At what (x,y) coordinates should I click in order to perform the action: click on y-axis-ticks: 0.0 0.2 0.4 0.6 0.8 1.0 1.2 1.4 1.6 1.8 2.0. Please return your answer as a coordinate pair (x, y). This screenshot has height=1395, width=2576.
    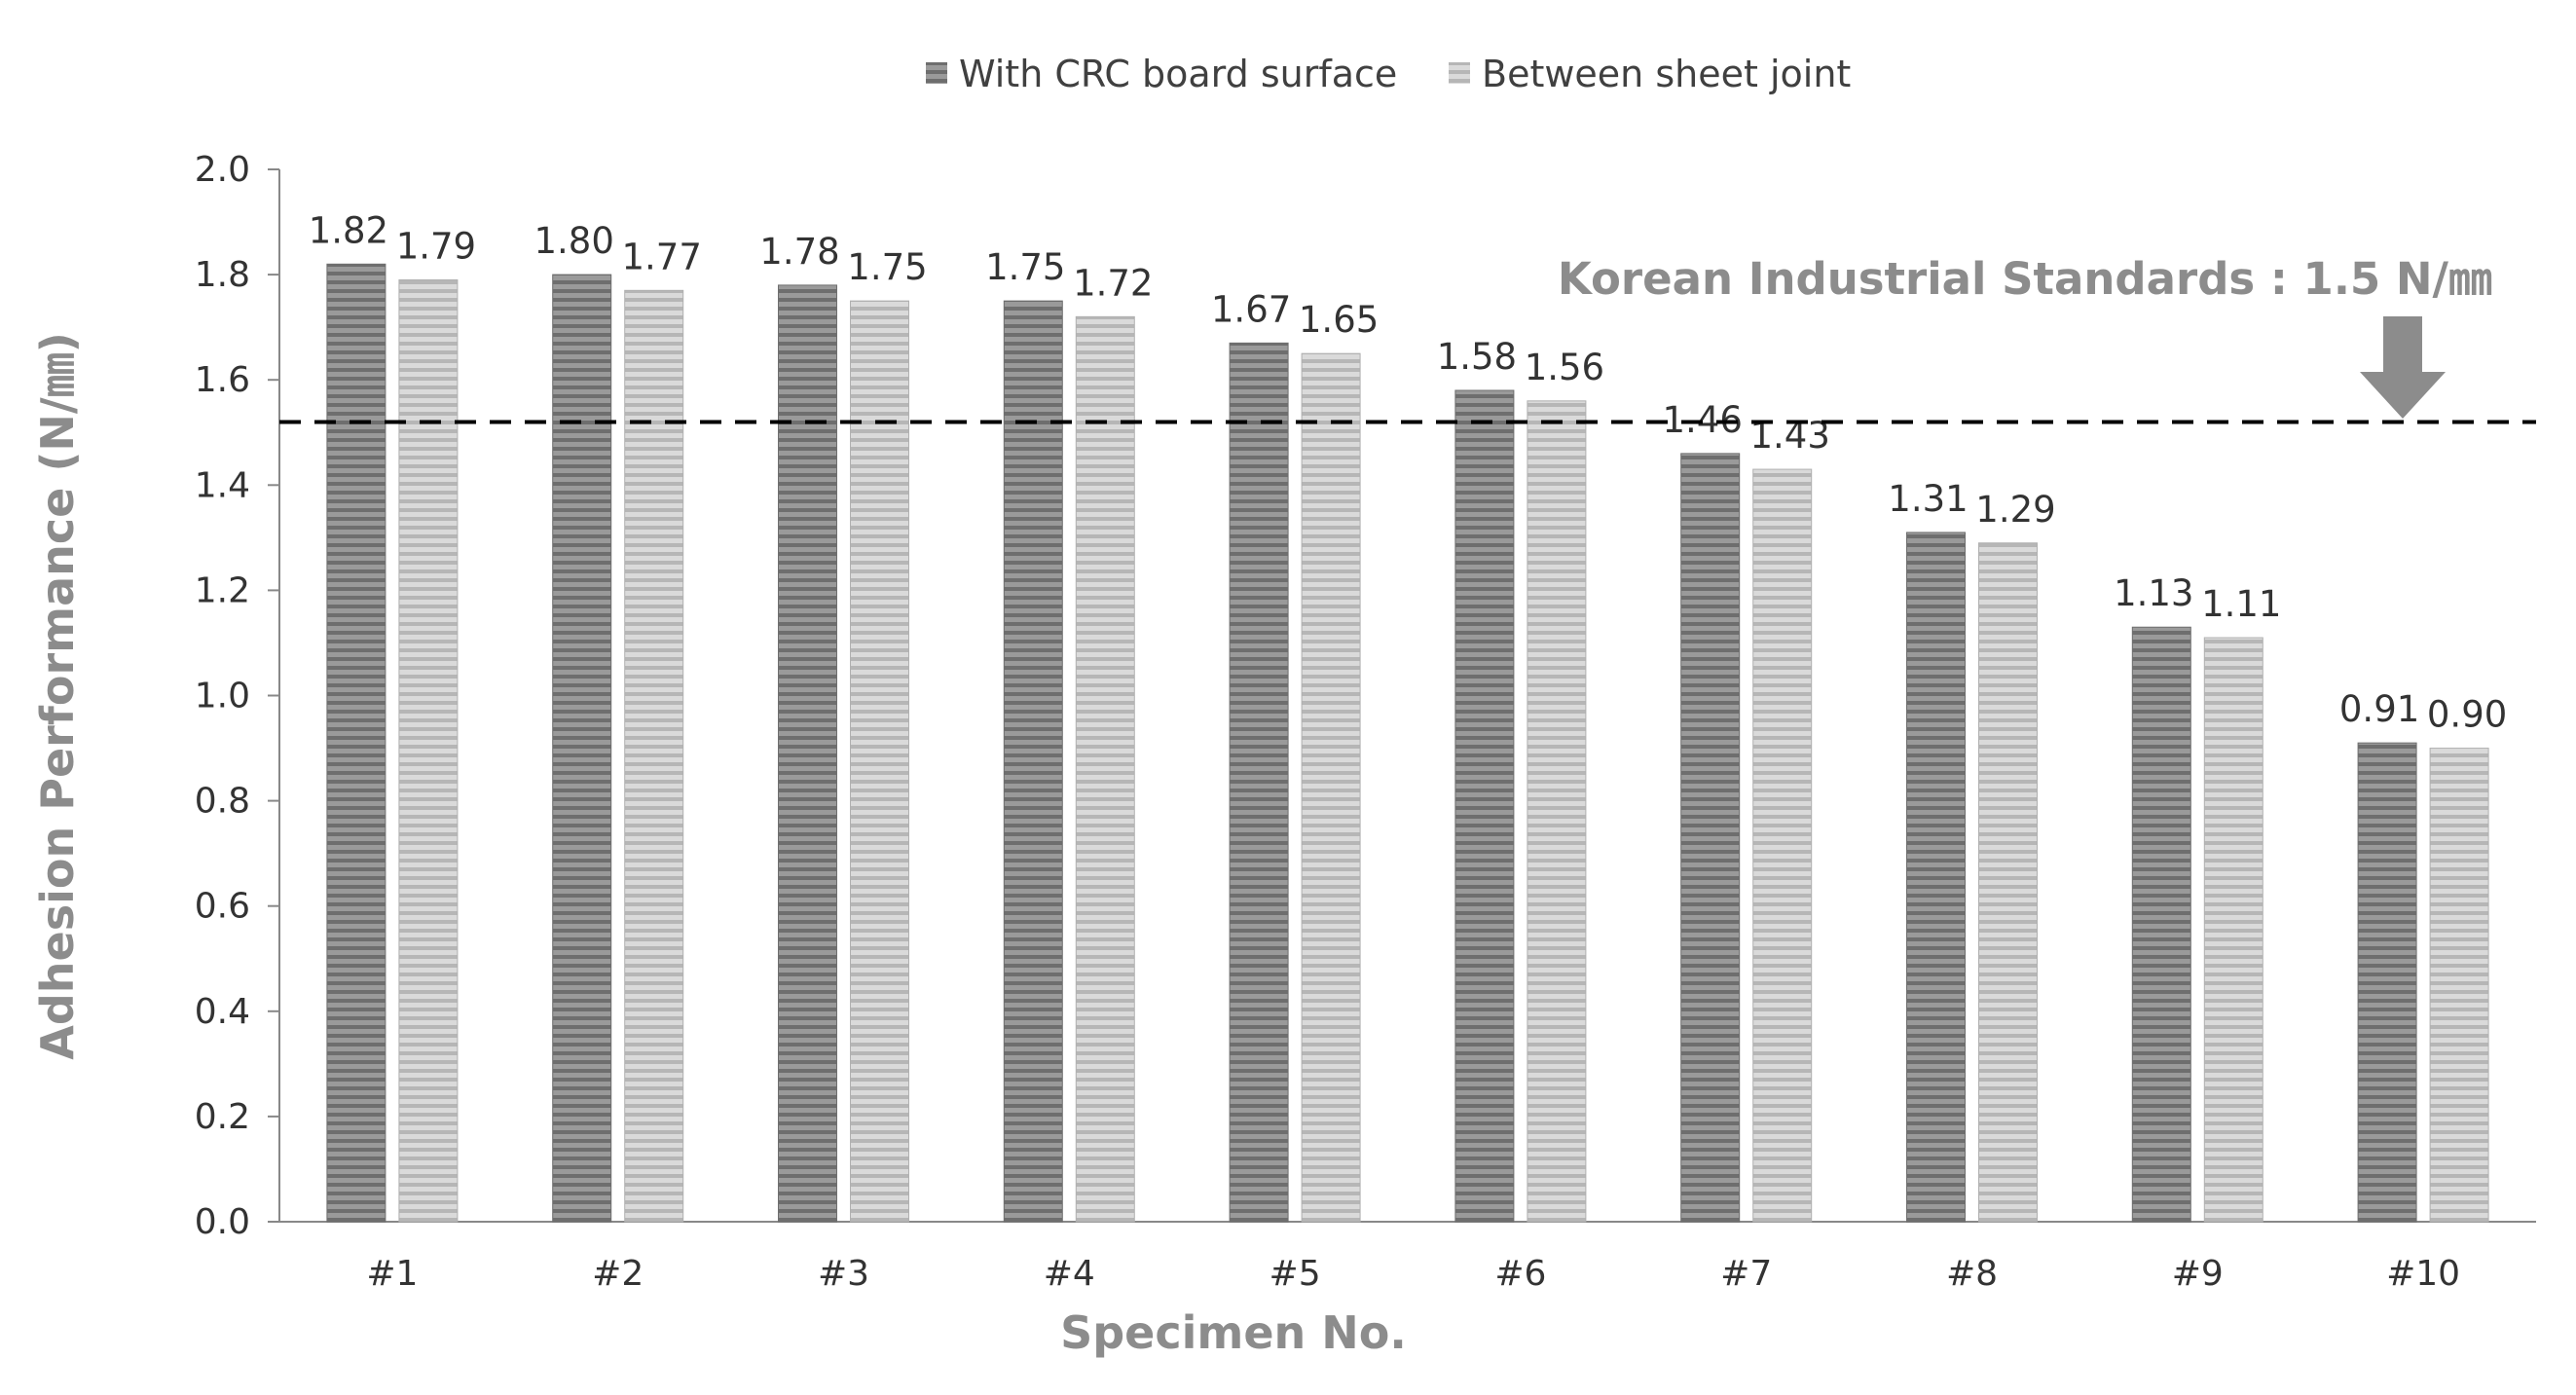
    Looking at the image, I should click on (237, 696).